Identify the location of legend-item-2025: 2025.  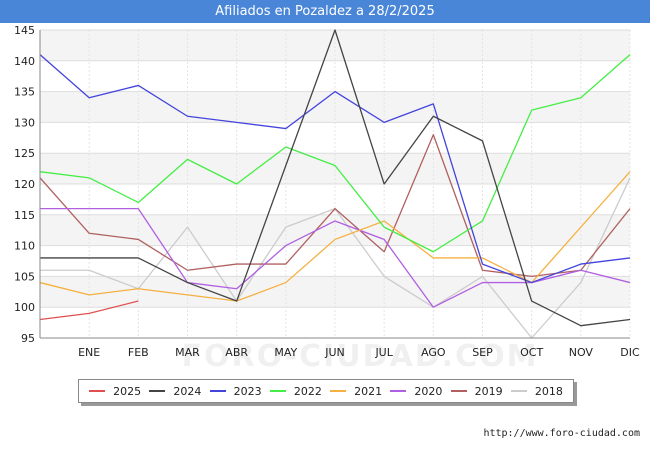
(115, 391).